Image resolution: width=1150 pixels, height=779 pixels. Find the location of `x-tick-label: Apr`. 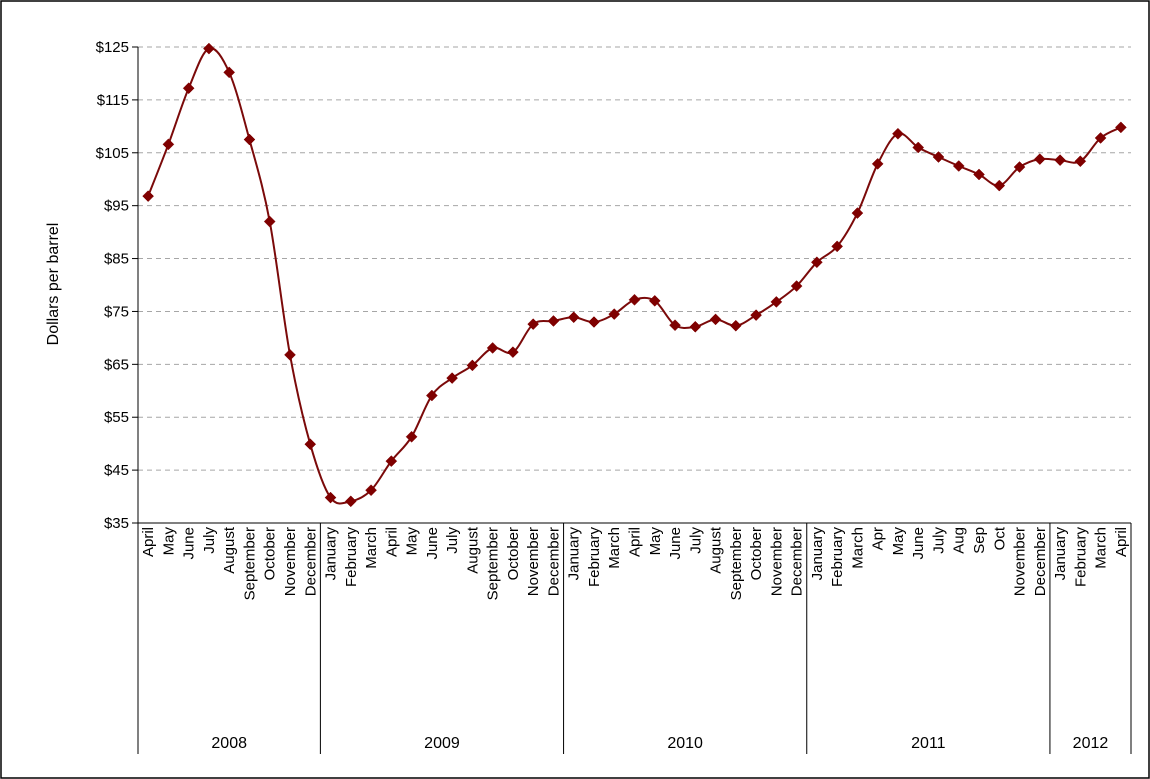

x-tick-label: Apr is located at coordinates (878, 538).